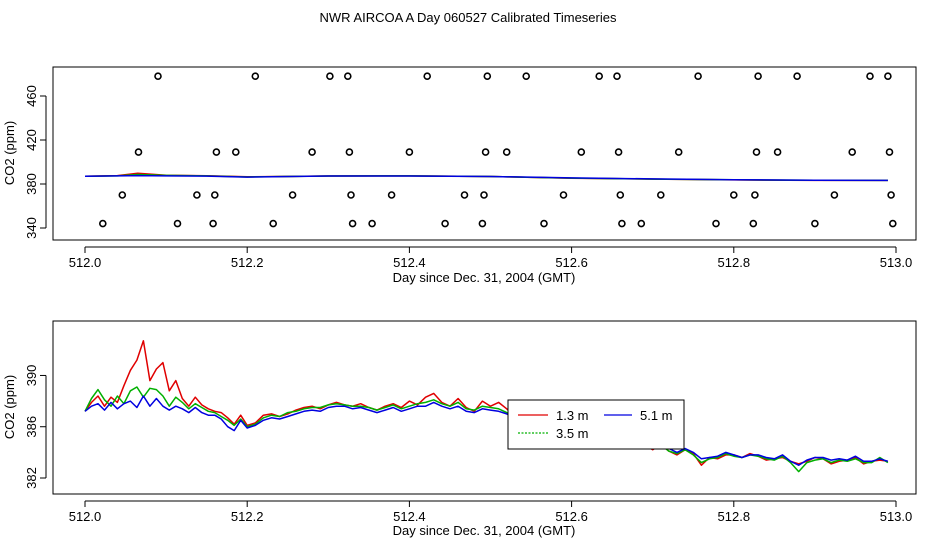 The image size is (936, 545). Describe the element at coordinates (31, 184) in the screenshot. I see `top-y-tick-label: 380` at that location.